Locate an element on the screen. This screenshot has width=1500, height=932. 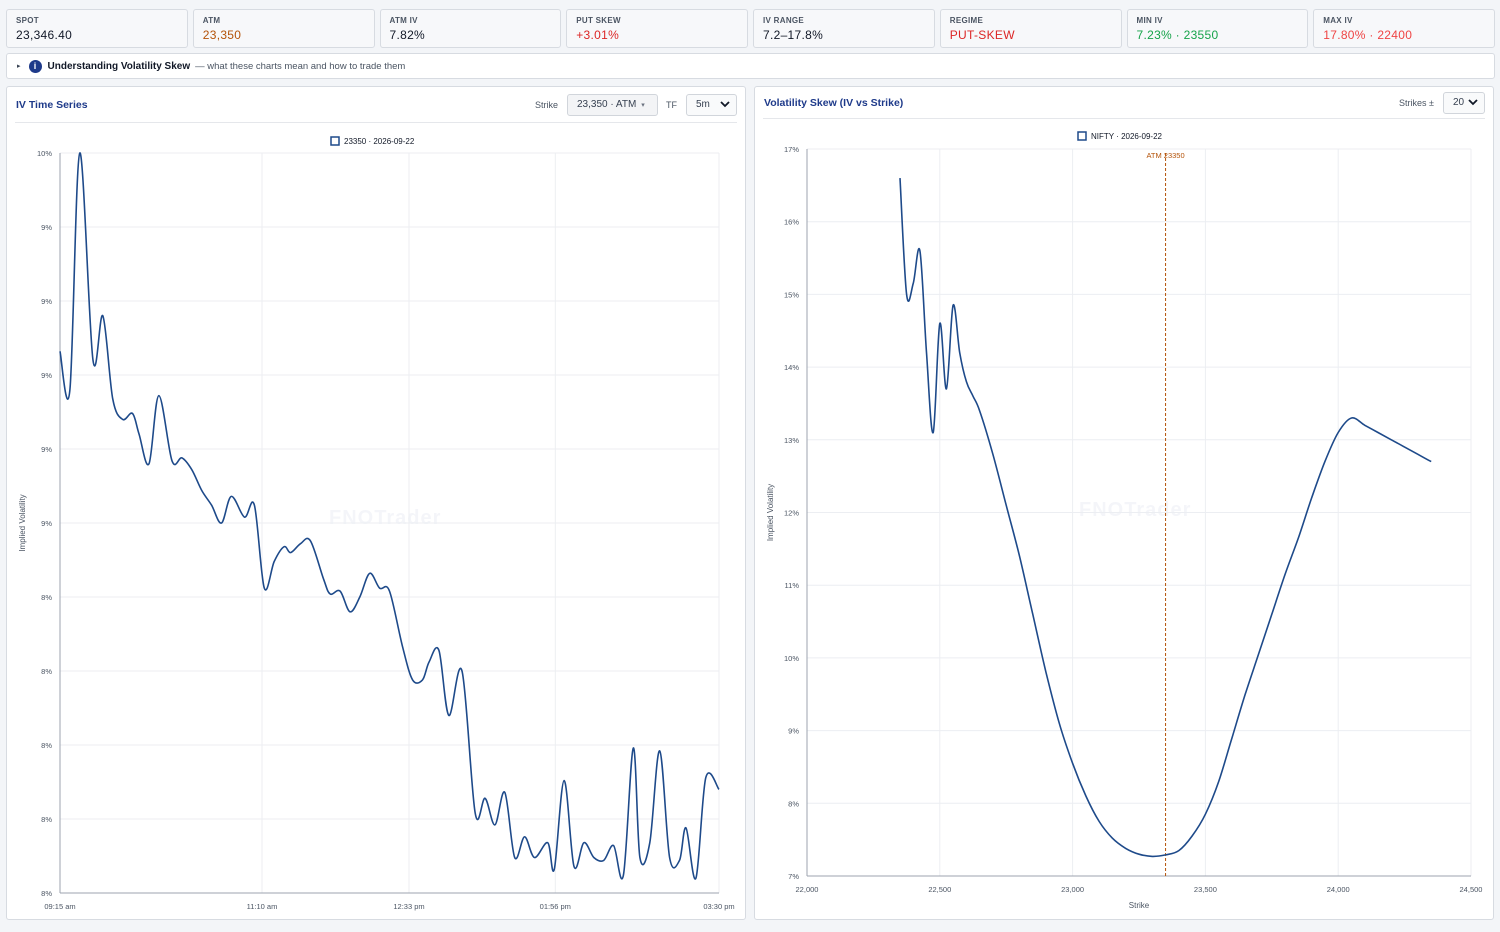
watermark-logo: FNOTrader is located at coordinates (1135, 510).